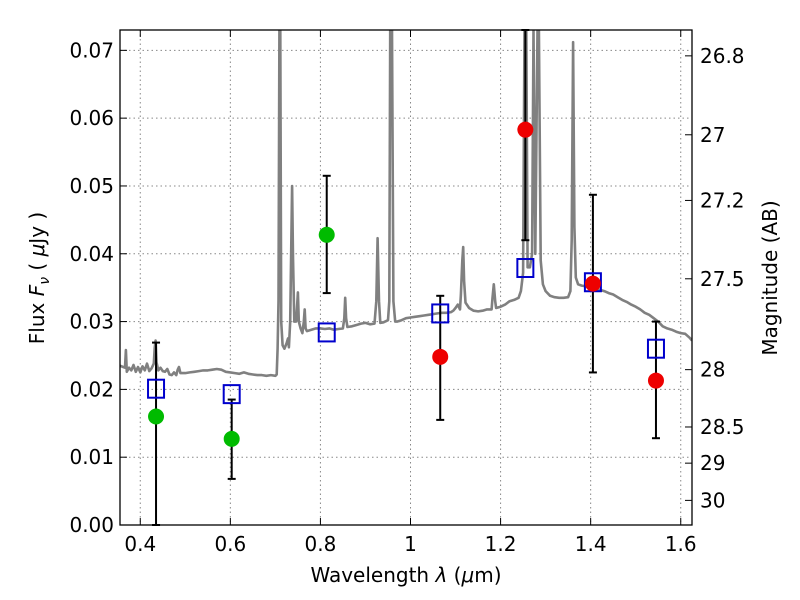 The height and width of the screenshot is (600, 800). What do you see at coordinates (681, 544) in the screenshot?
I see `x-tick-label: 1.6` at bounding box center [681, 544].